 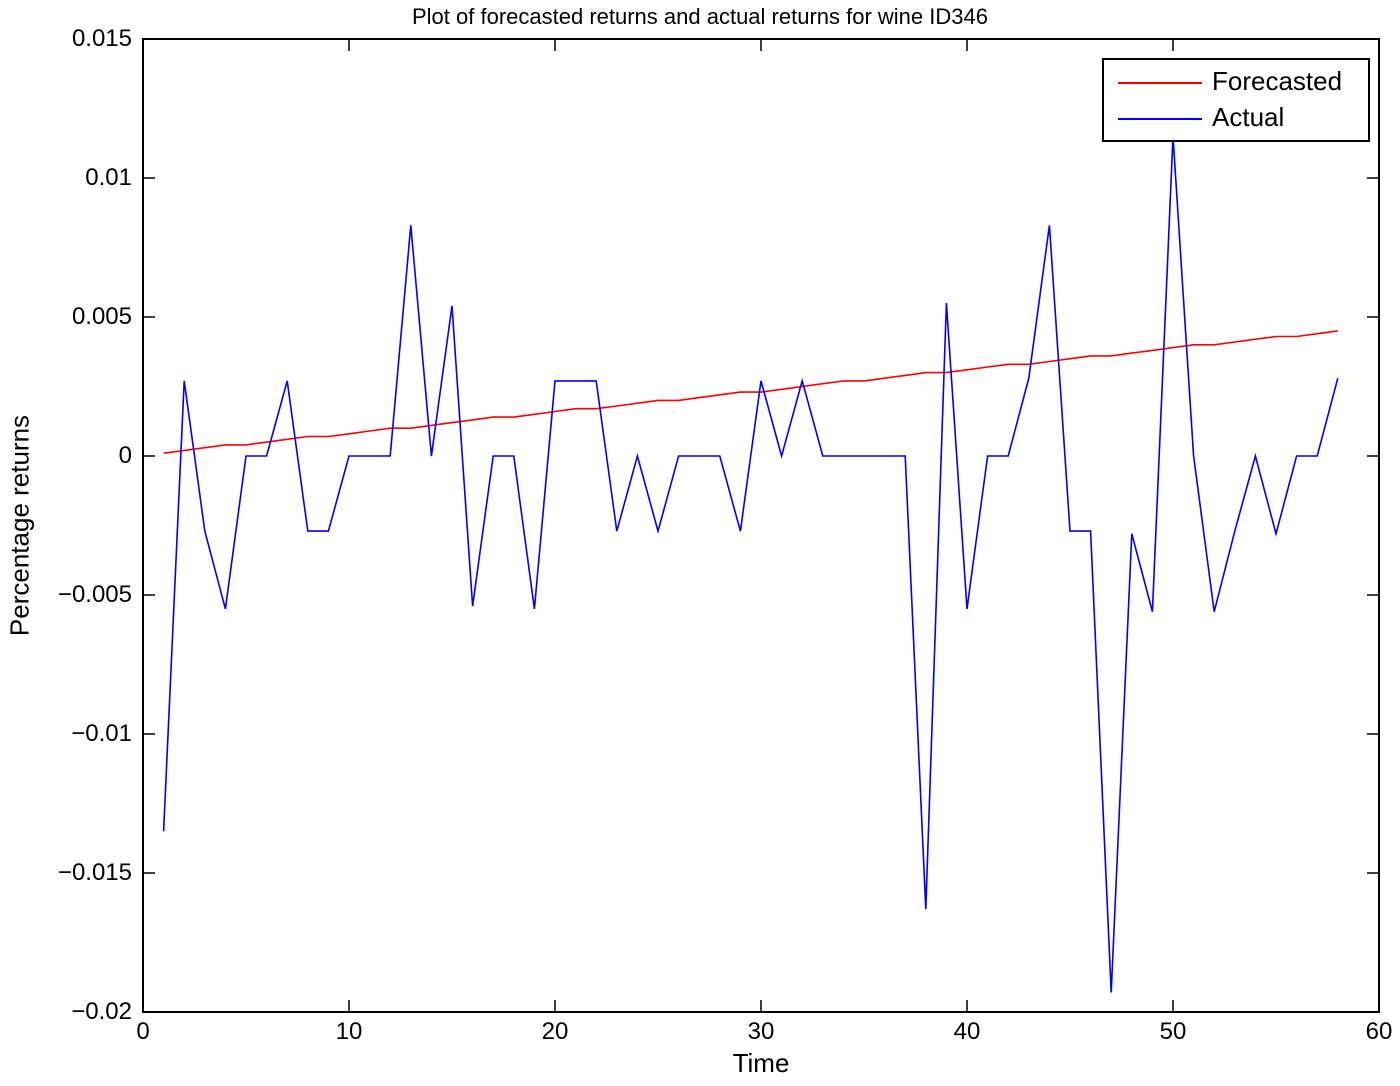 I want to click on x-tick-label: 10, so click(x=349, y=1031).